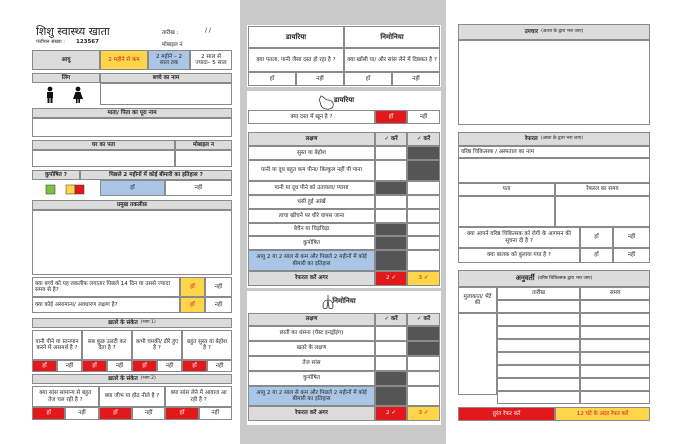 The image size is (680, 444). I want to click on cell: समय, so click(615, 293).